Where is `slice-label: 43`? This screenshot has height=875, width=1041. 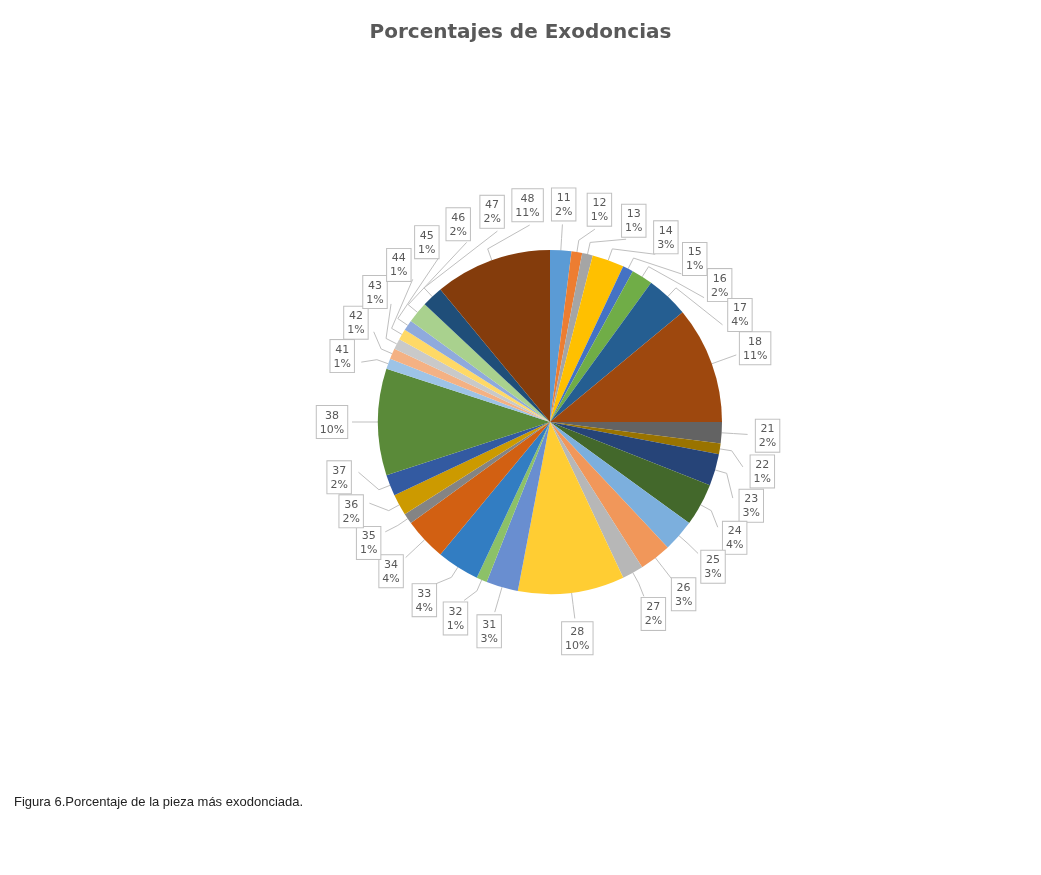
slice-label: 43 is located at coordinates (374, 285).